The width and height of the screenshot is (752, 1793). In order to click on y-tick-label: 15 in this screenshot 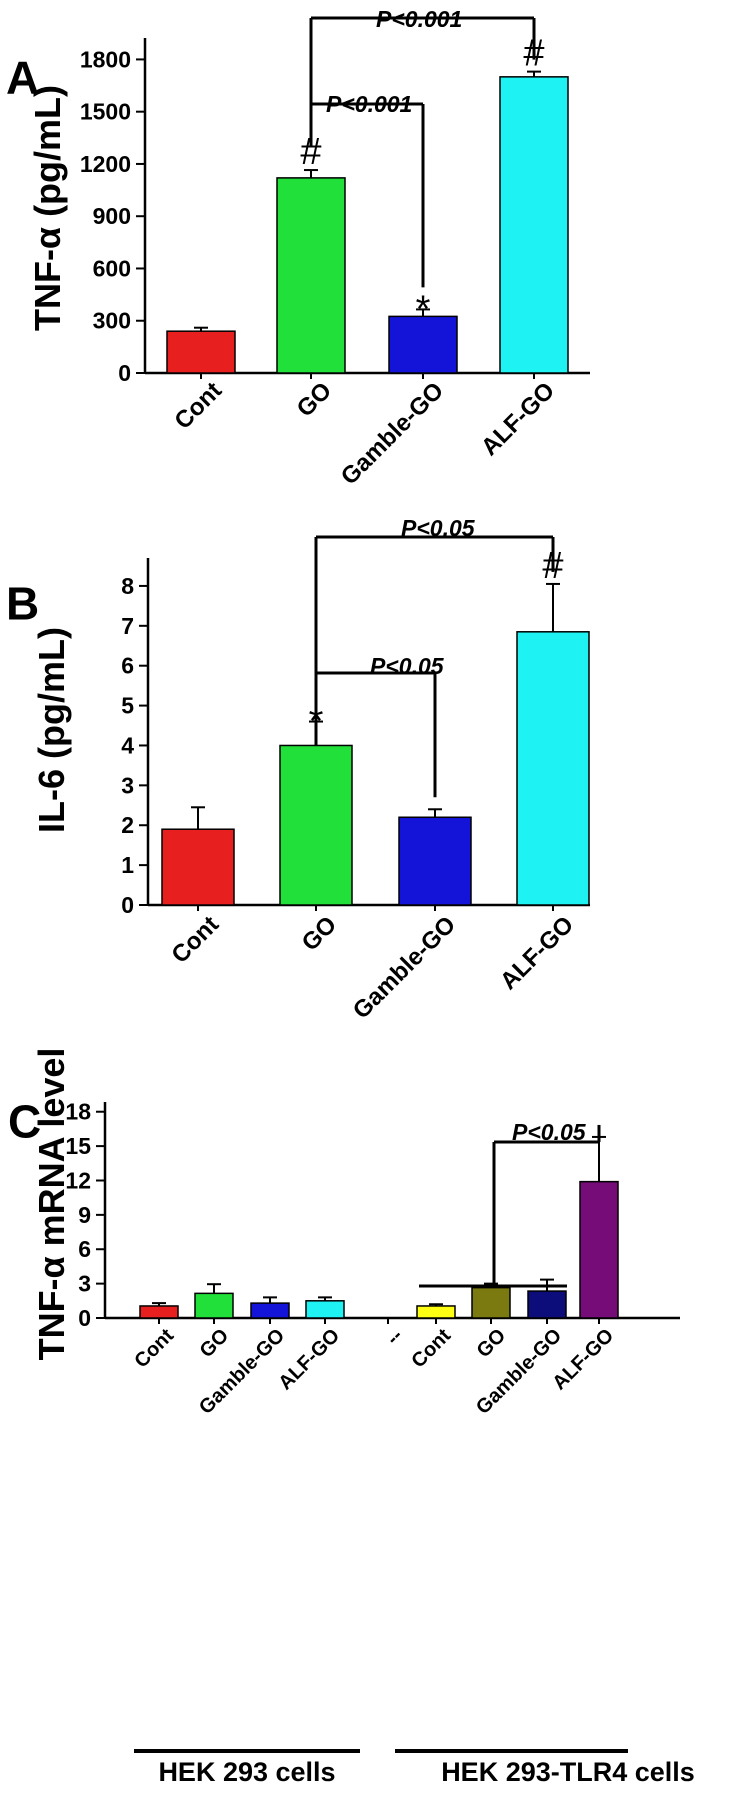, I will do `click(78, 1146)`.